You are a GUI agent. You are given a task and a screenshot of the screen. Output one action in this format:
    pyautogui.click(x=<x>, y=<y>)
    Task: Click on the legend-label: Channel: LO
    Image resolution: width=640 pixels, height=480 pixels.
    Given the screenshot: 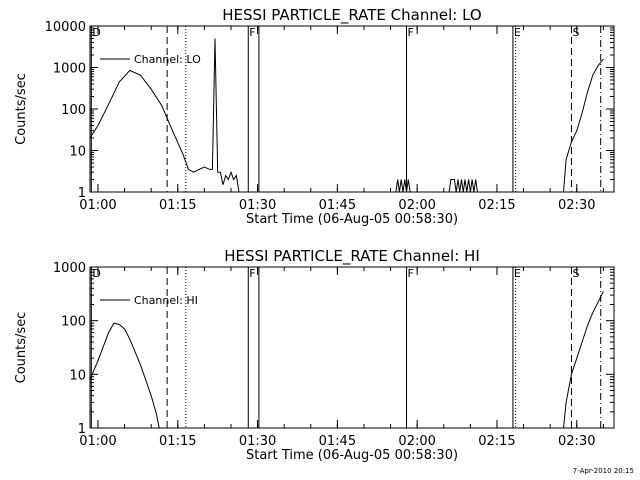 What is the action you would take?
    pyautogui.click(x=167, y=59)
    